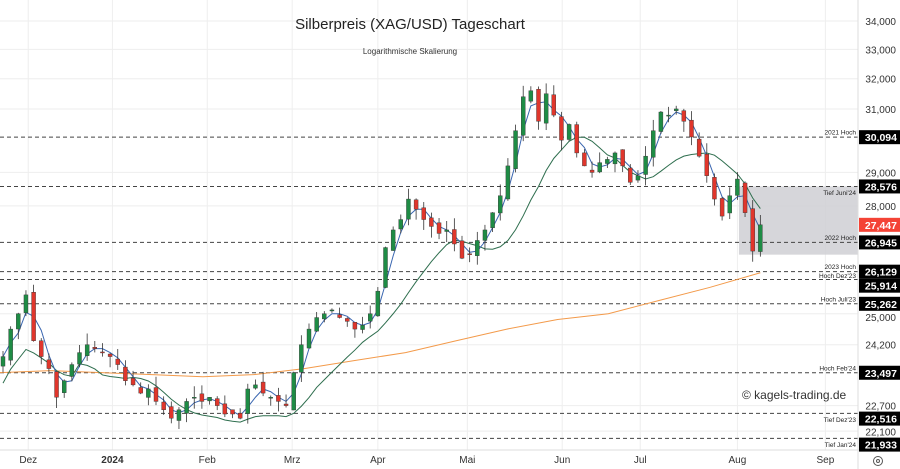  What do you see at coordinates (839, 193) in the screenshot?
I see `level-note: Tief Juni'24` at bounding box center [839, 193].